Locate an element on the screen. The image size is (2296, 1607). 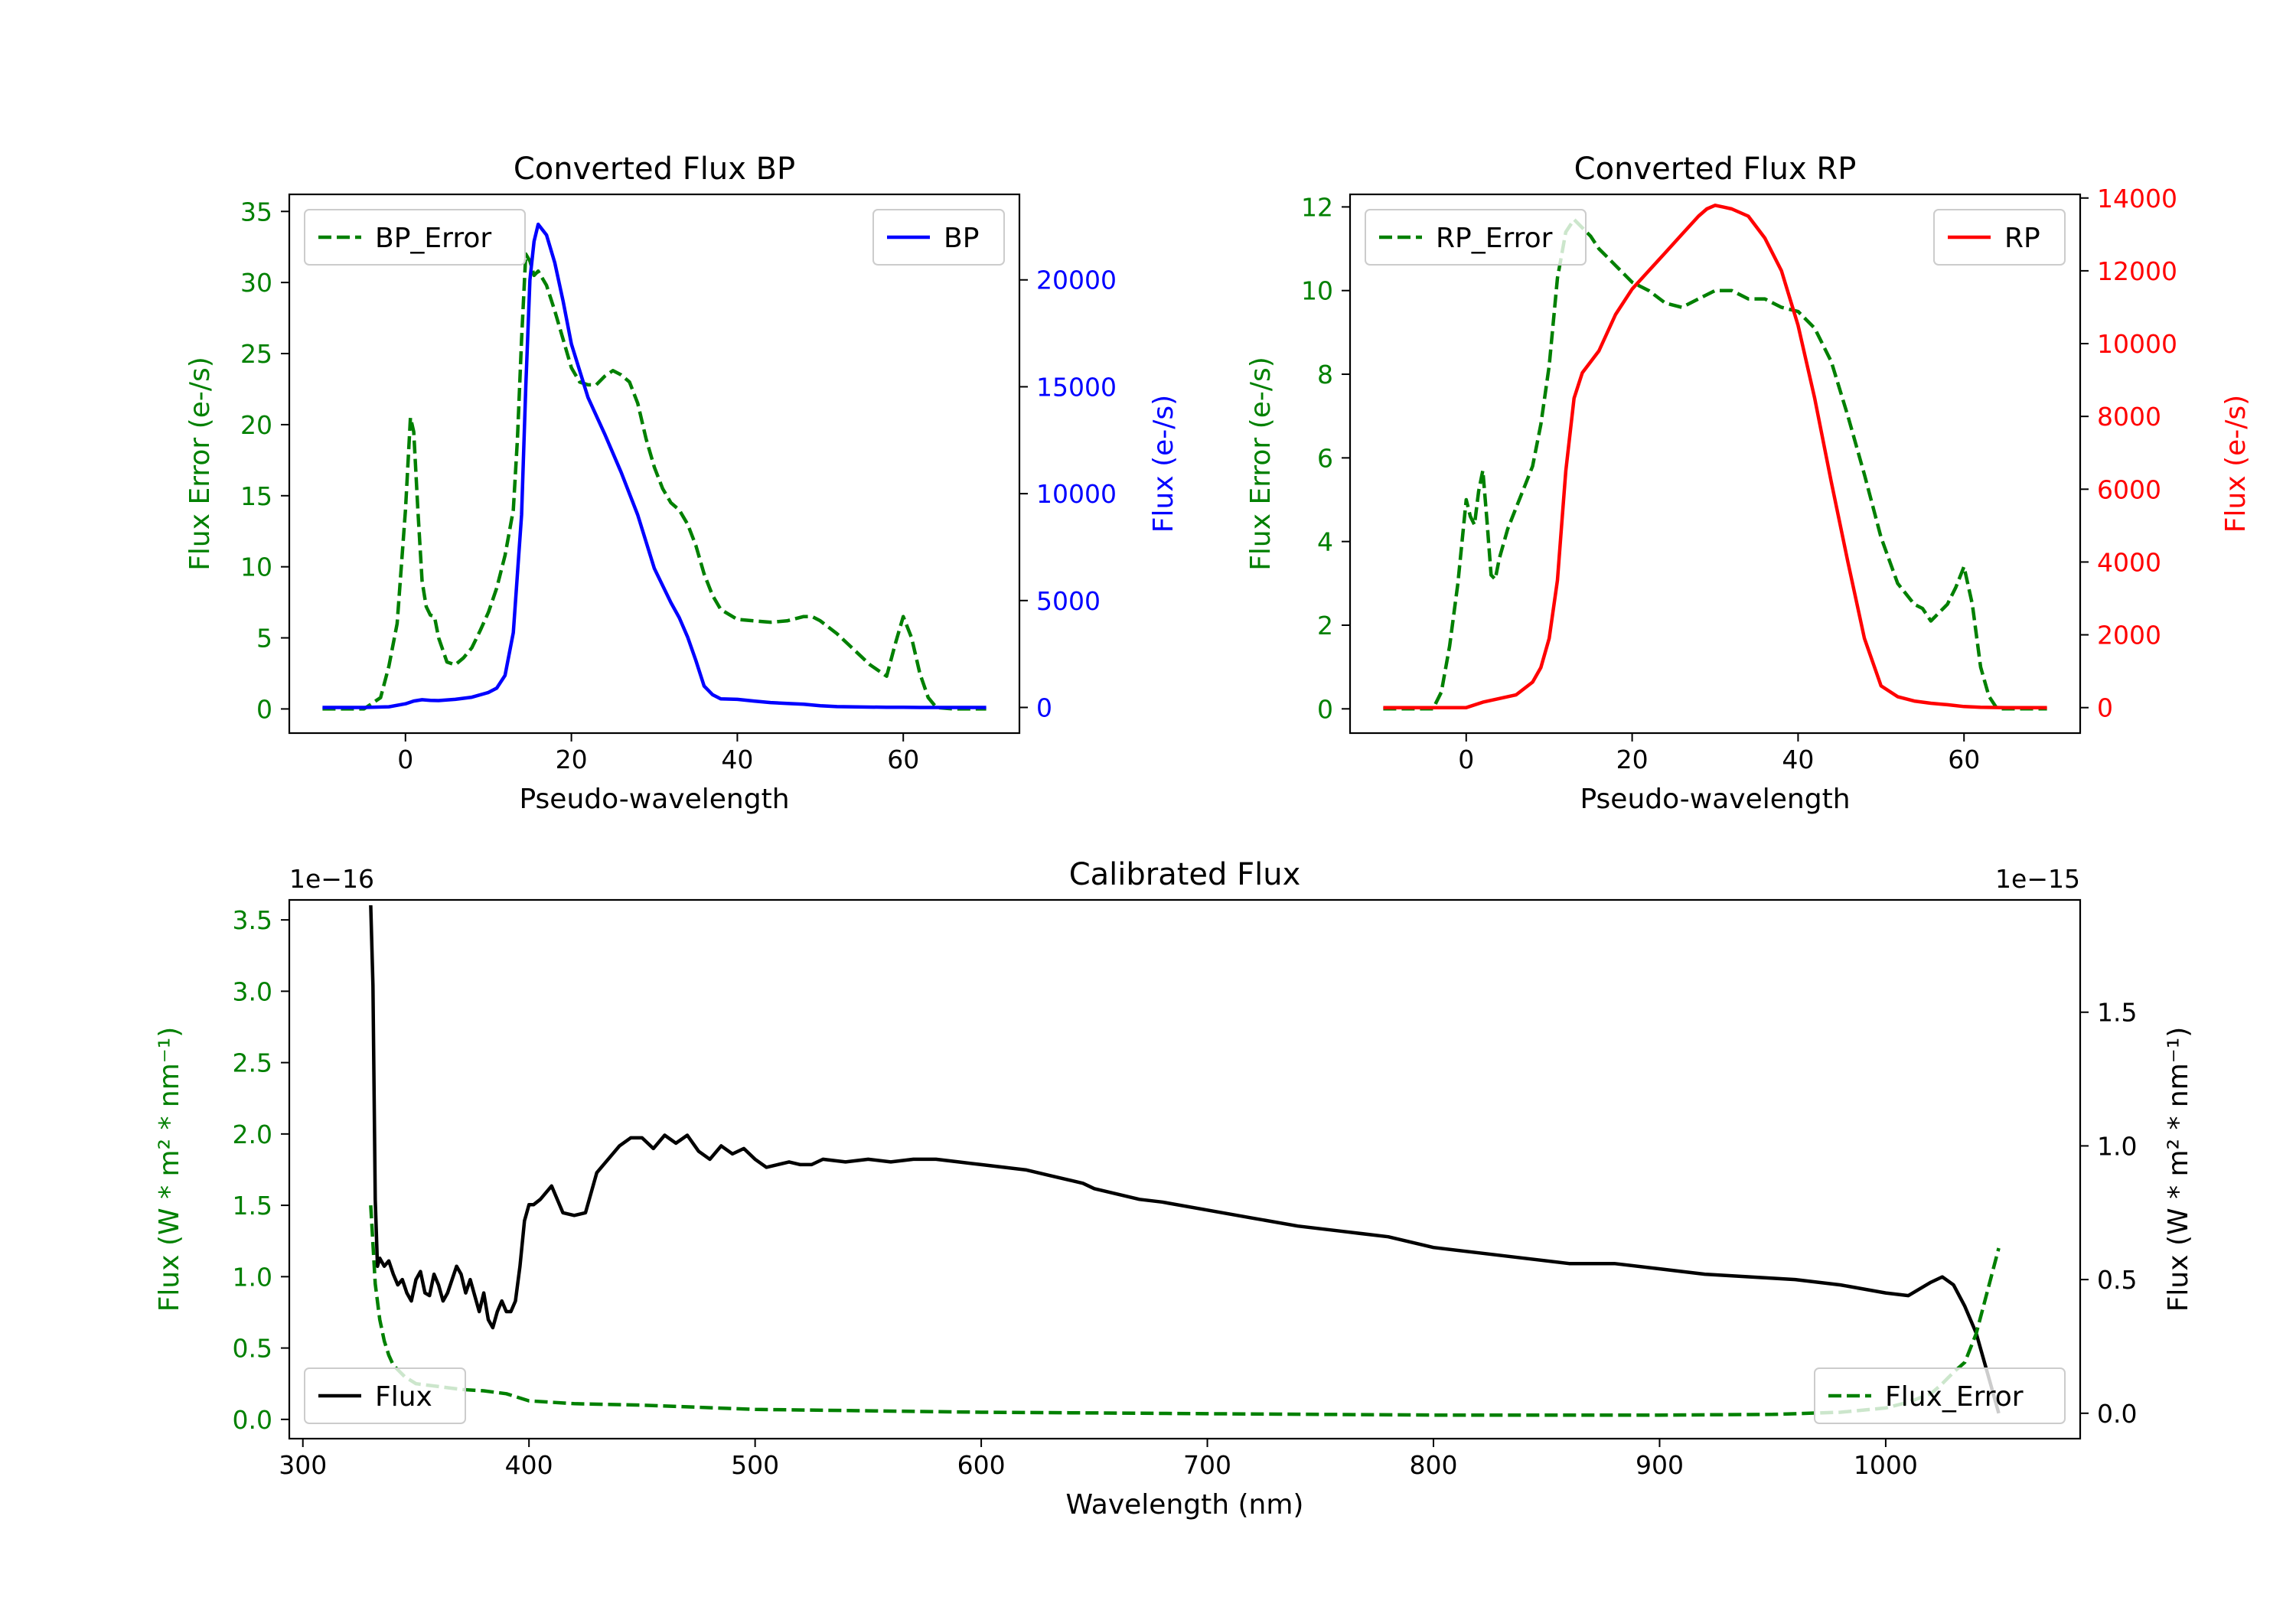
y-left-tick-label: 30 is located at coordinates (256, 283).